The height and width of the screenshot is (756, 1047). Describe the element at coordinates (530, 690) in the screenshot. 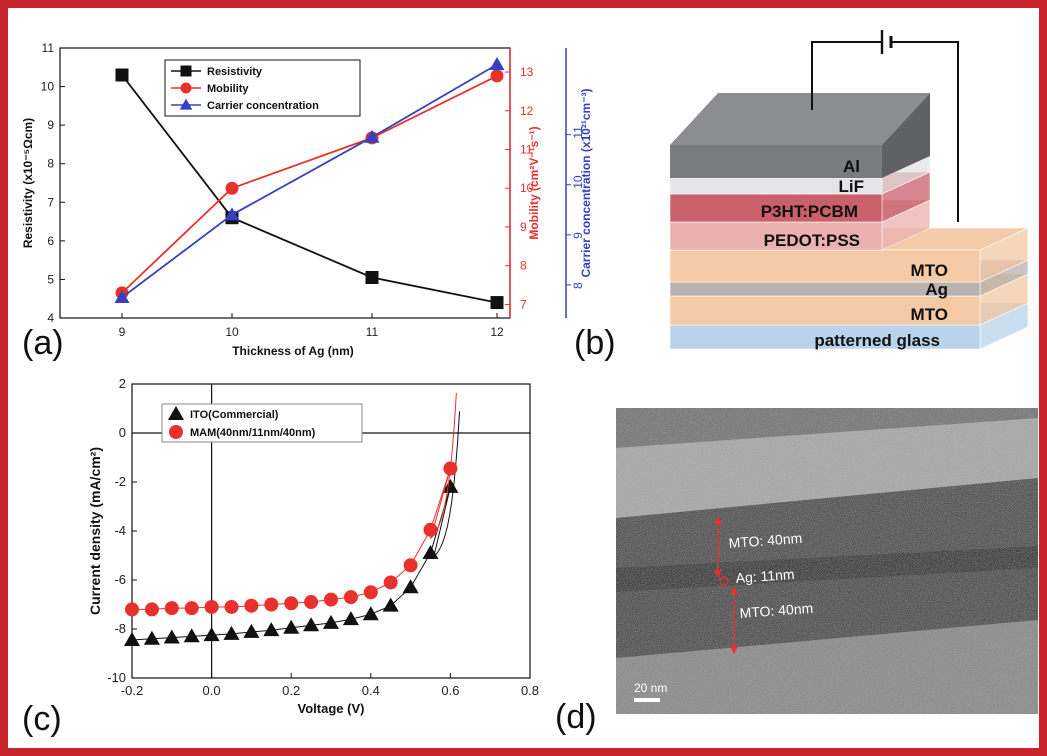

I see `x-tick-label: 0.8` at that location.